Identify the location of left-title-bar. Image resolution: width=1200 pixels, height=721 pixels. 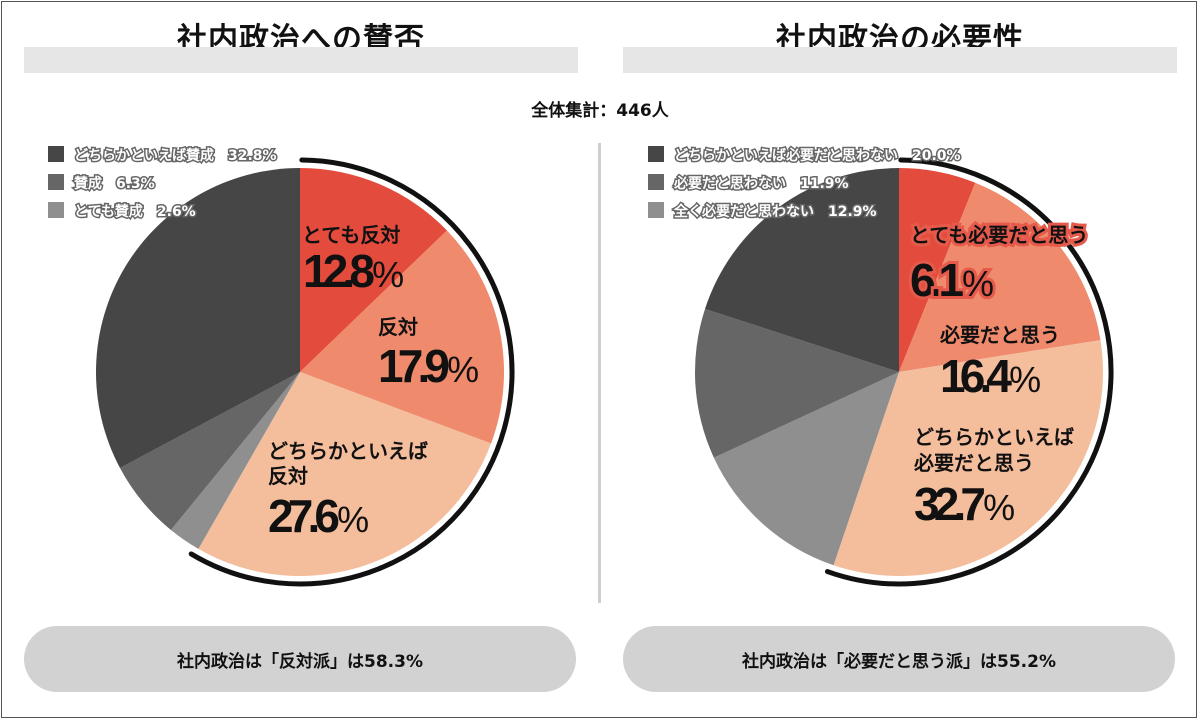
(301, 60).